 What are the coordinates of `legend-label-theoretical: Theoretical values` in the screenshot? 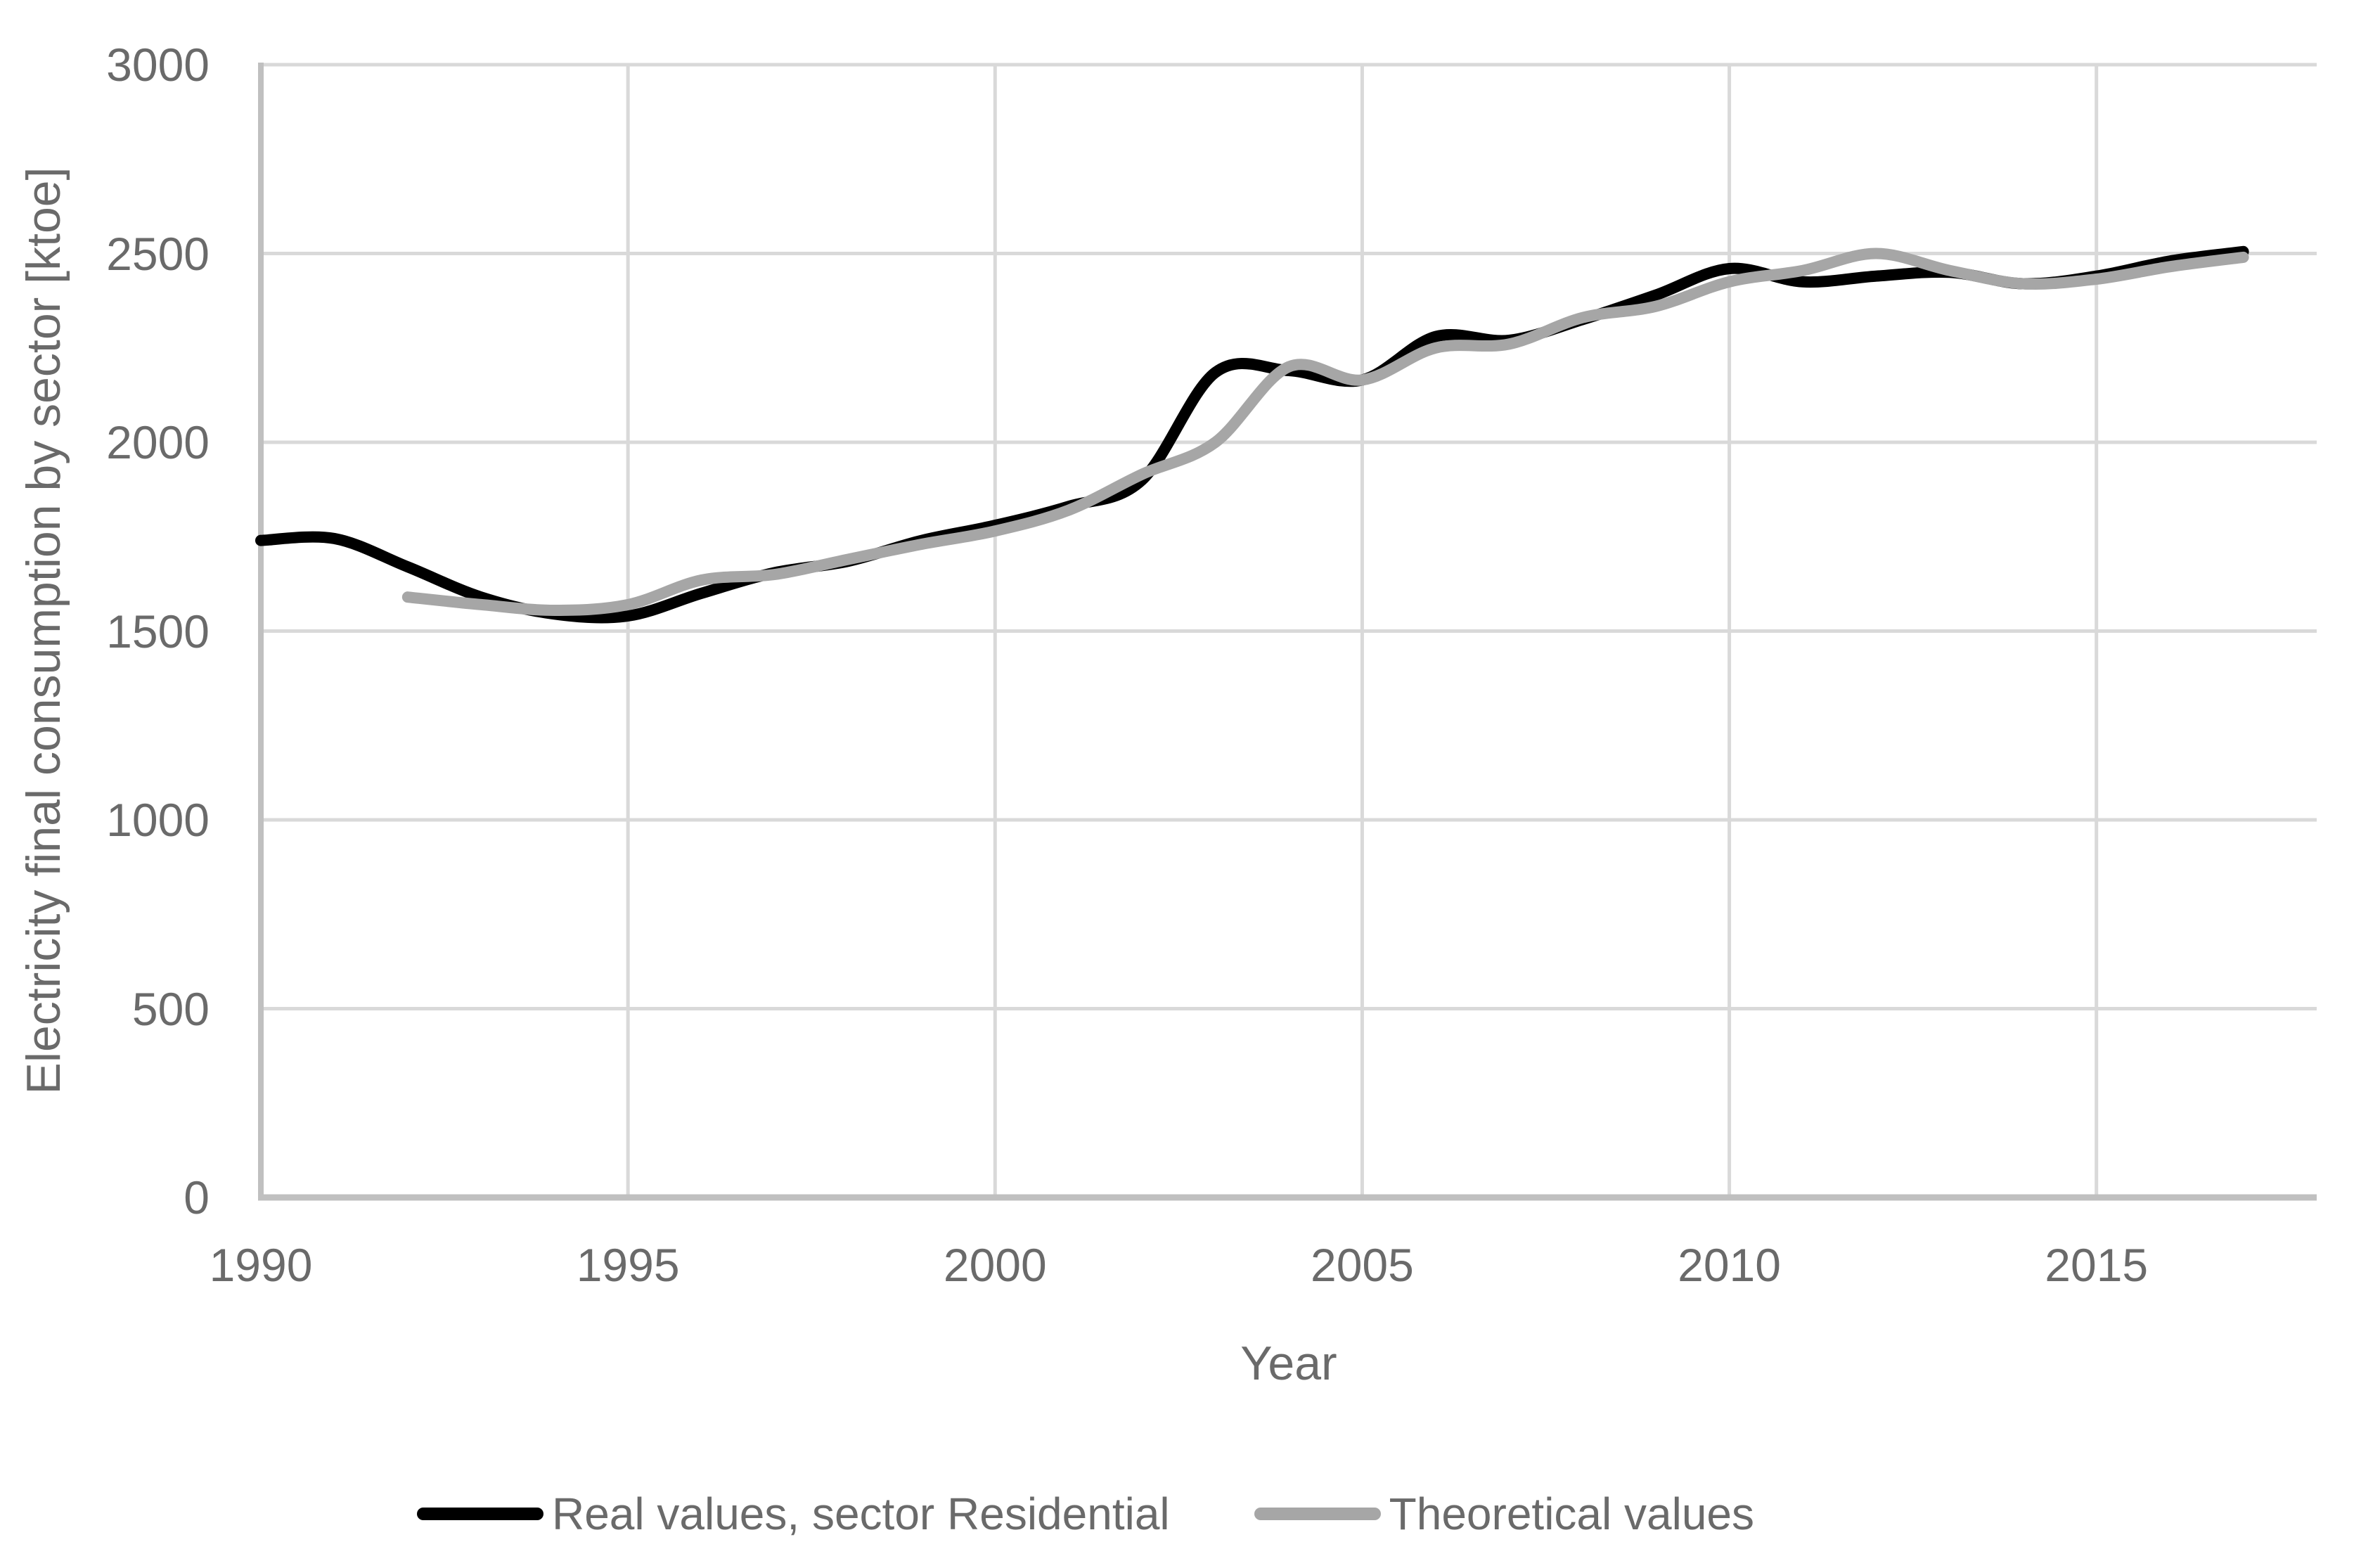 It's located at (1572, 1514).